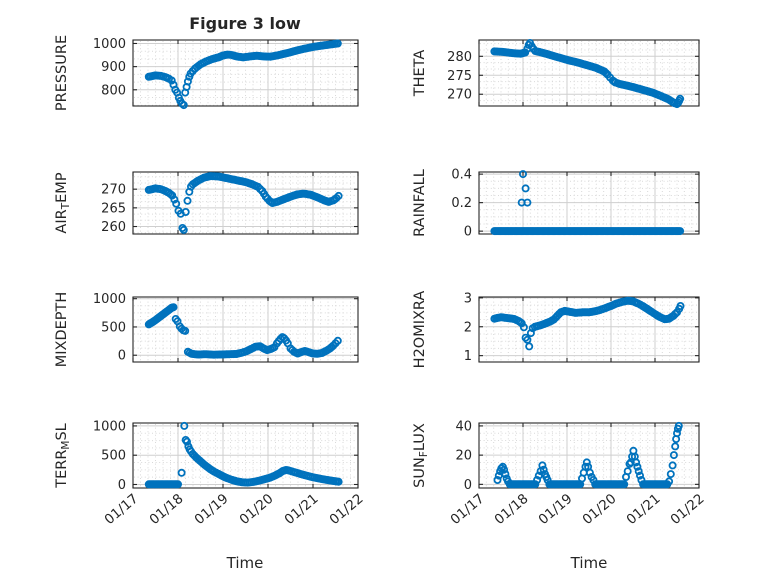 The width and height of the screenshot is (778, 583). I want to click on y-tick-label: 2, so click(468, 327).